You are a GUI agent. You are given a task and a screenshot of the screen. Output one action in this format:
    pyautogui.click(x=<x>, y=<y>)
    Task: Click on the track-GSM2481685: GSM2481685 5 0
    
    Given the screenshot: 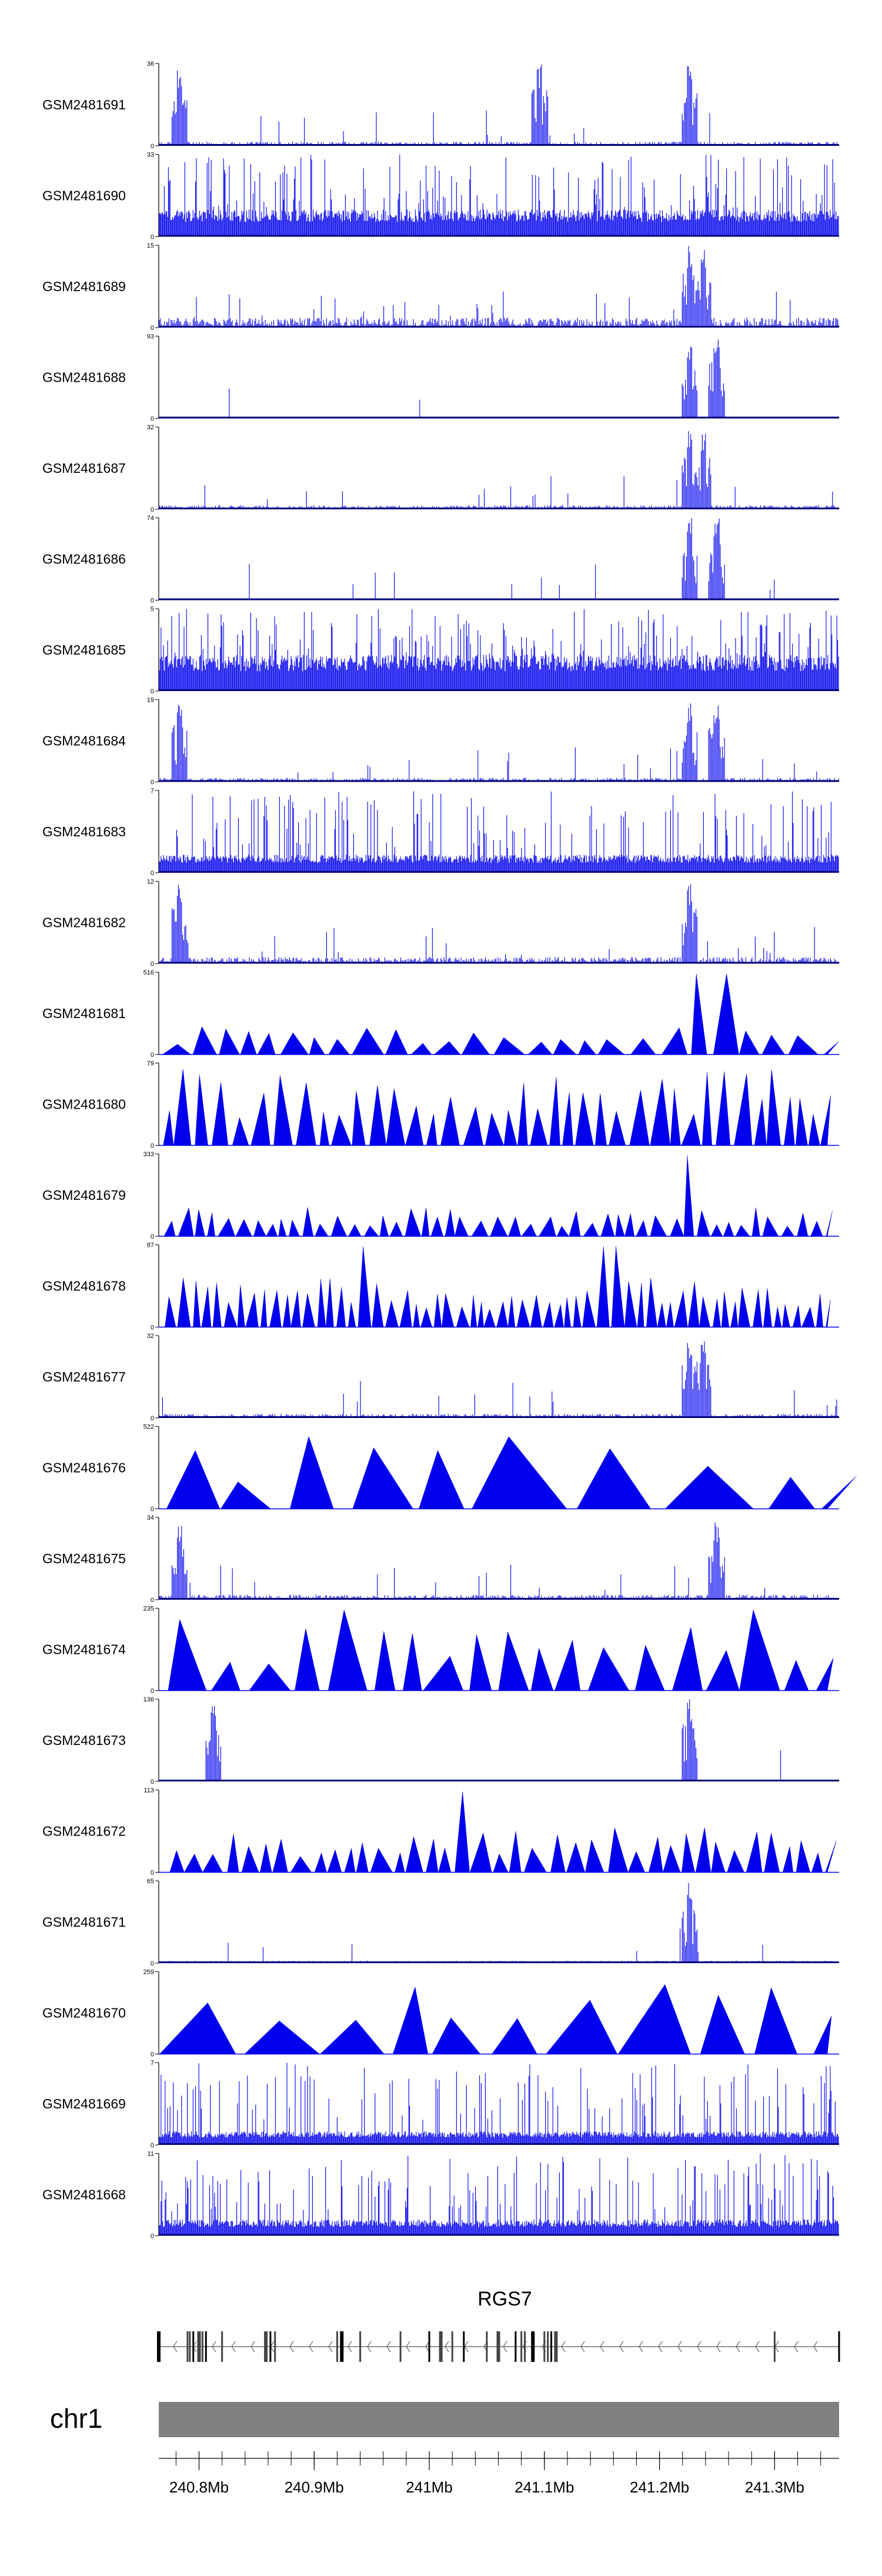 What is the action you would take?
    pyautogui.click(x=440, y=650)
    